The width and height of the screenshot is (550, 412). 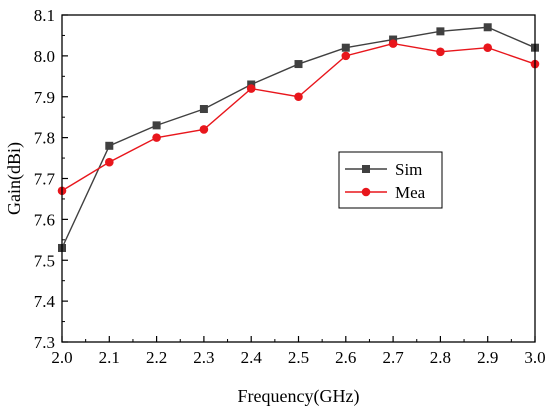 What do you see at coordinates (109, 357) in the screenshot?
I see `x-tick-label: 2.1` at bounding box center [109, 357].